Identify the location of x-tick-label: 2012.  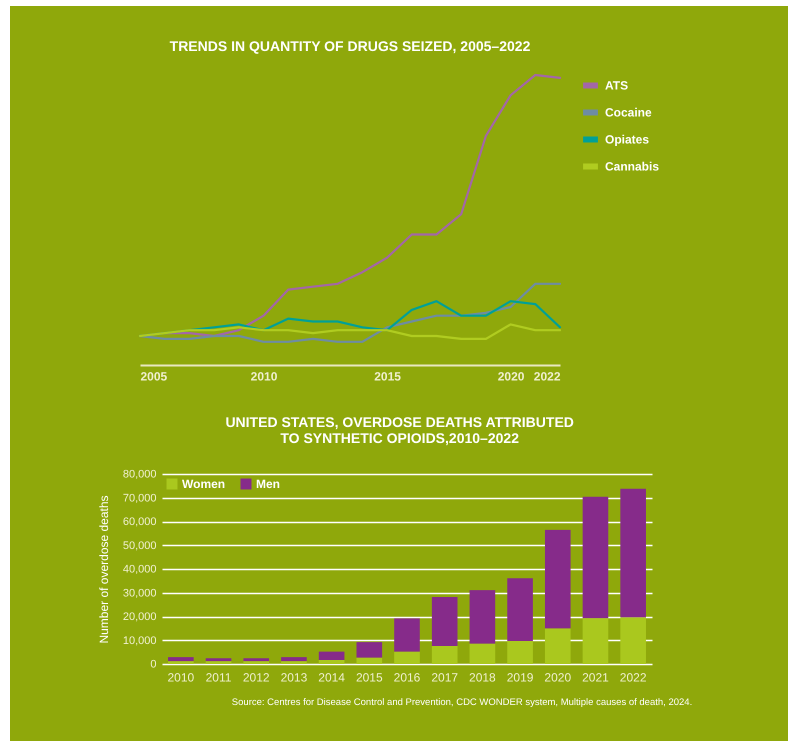
(256, 677).